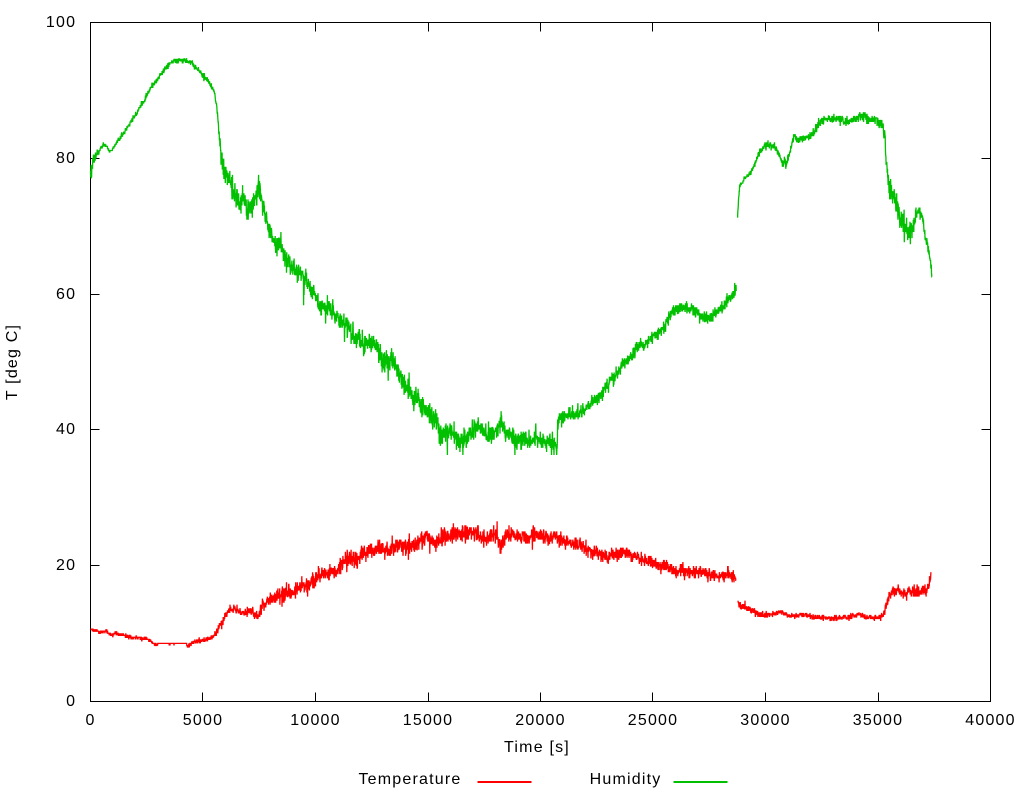 The height and width of the screenshot is (800, 1024). Describe the element at coordinates (66, 294) in the screenshot. I see `svg-text: 60` at that location.